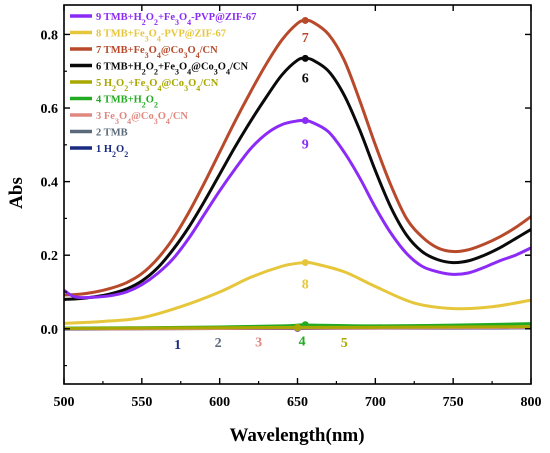 This screenshot has width=550, height=453. Describe the element at coordinates (112, 133) in the screenshot. I see `legend-label-2: 2 TMB` at that location.